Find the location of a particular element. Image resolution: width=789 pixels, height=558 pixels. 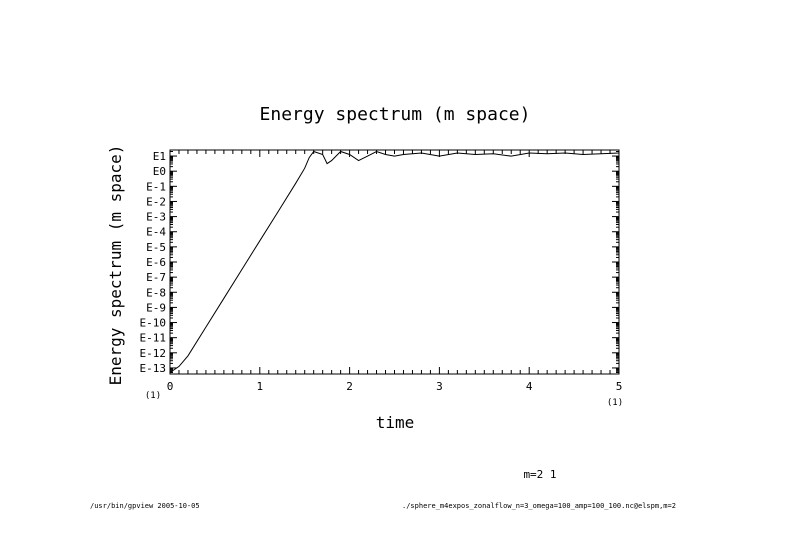

x-scale-note-right: (1) is located at coordinates (615, 403).